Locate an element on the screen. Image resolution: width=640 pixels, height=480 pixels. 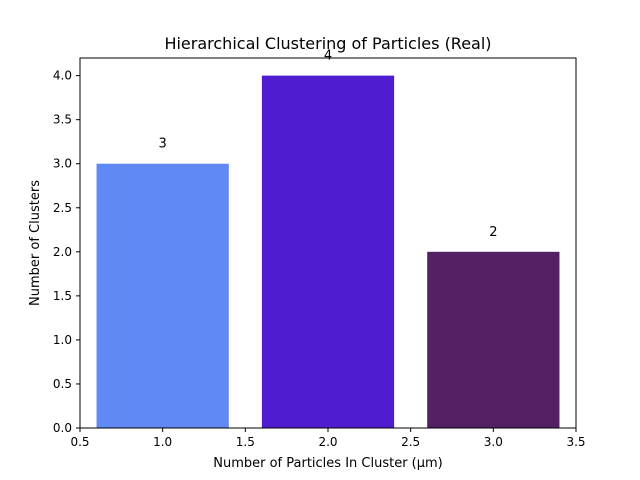
y-tick-label: 0.5 is located at coordinates (62, 384).